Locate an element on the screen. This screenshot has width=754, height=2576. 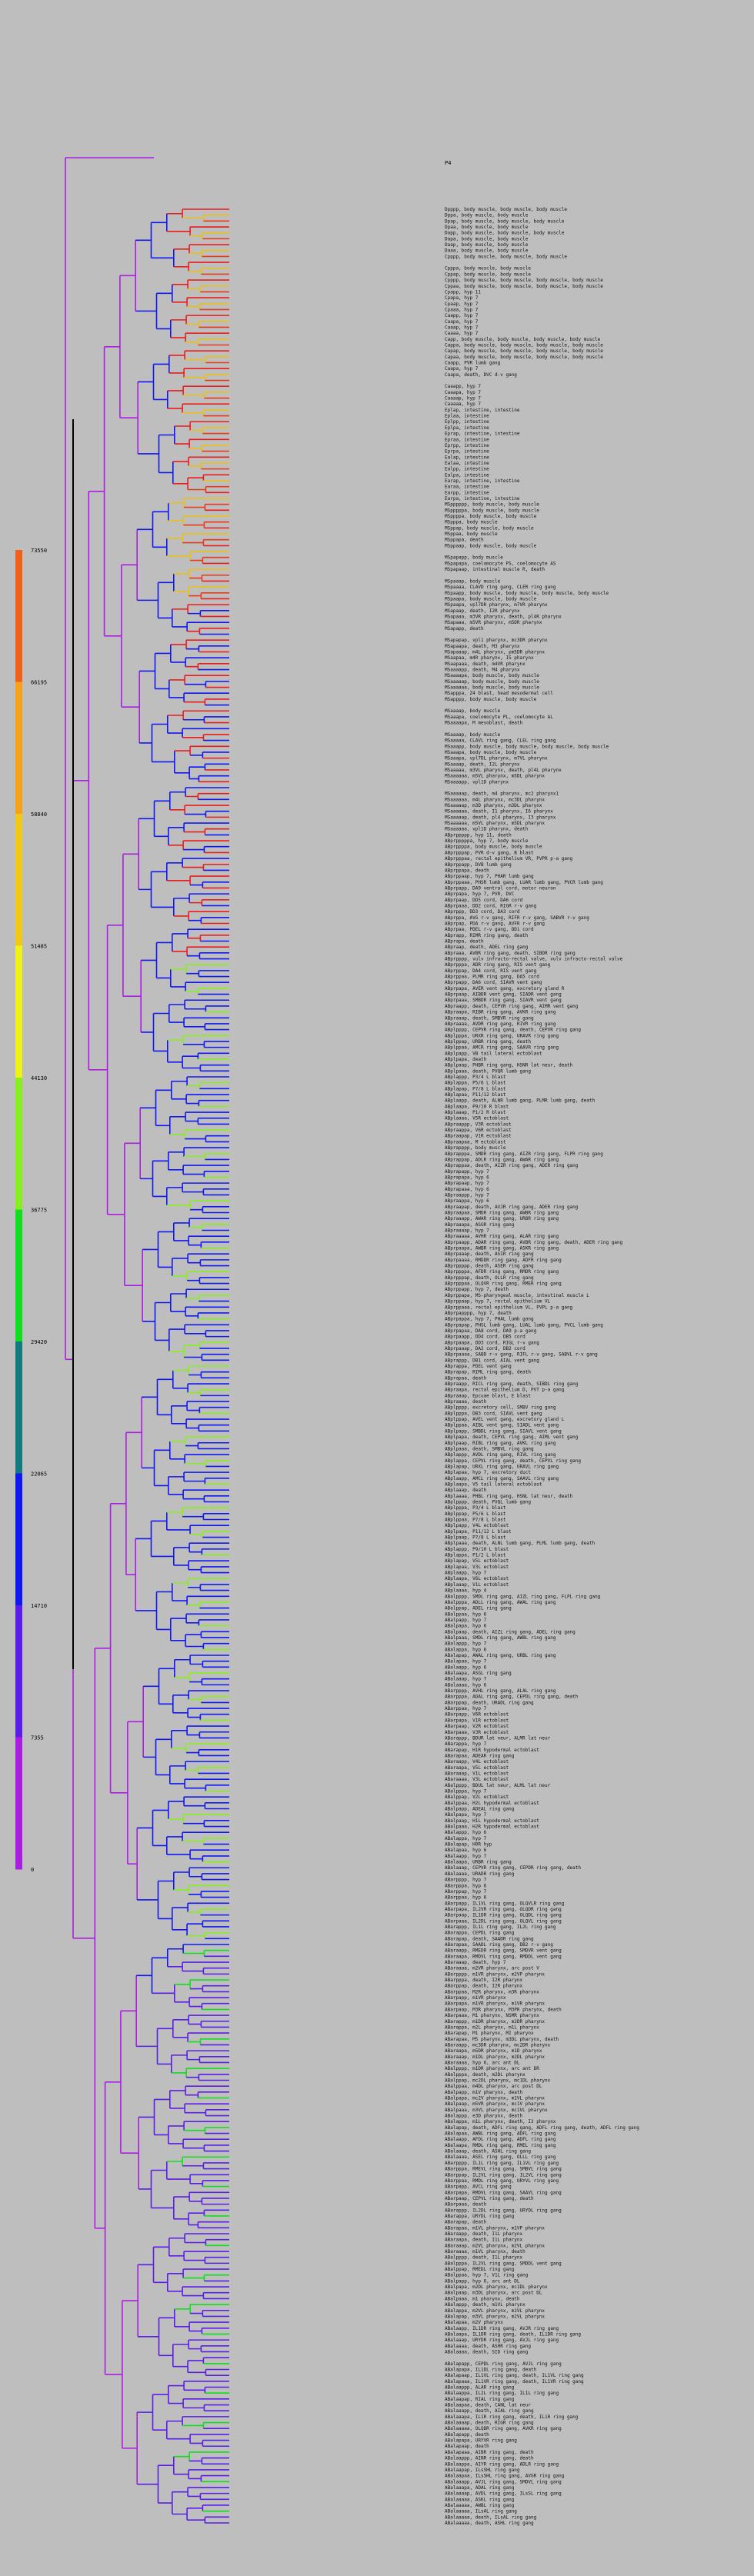
leaf-label: ABalappp, hyp 7 is located at coordinates (466, 1644).